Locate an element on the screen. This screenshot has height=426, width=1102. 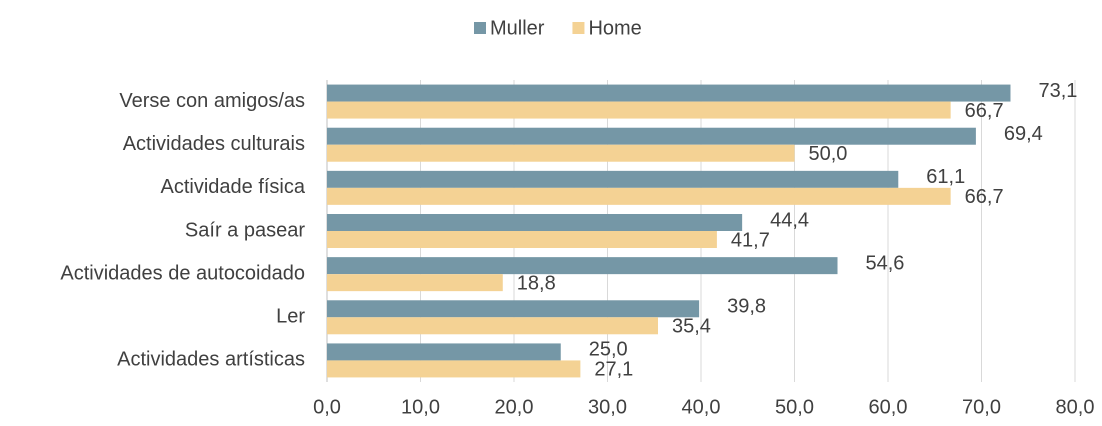
x-tick-label: 0,0 is located at coordinates (327, 407).